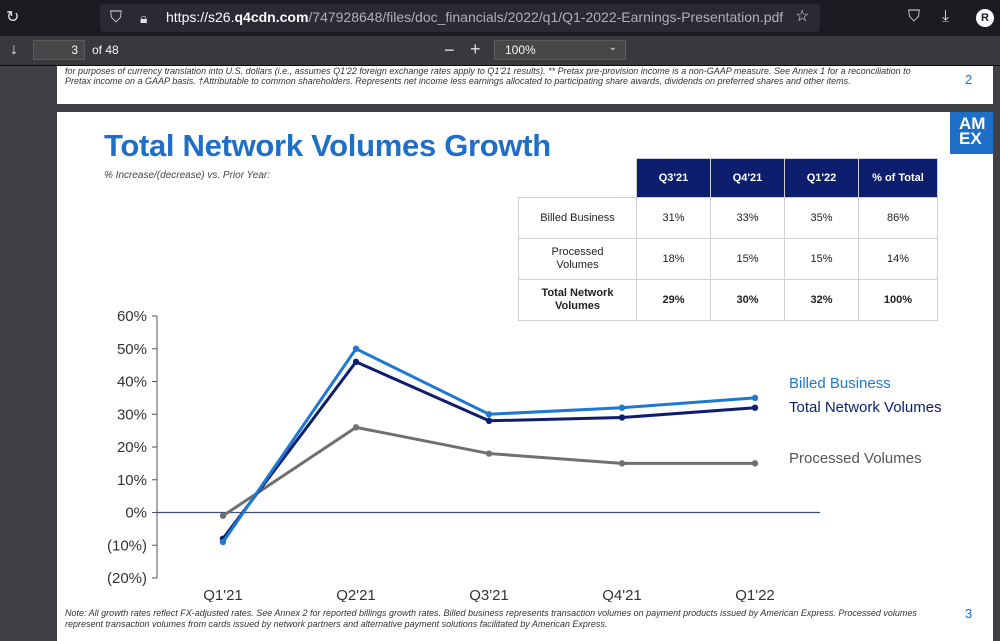  What do you see at coordinates (971, 133) in the screenshot?
I see `amex-logo: AM EX` at bounding box center [971, 133].